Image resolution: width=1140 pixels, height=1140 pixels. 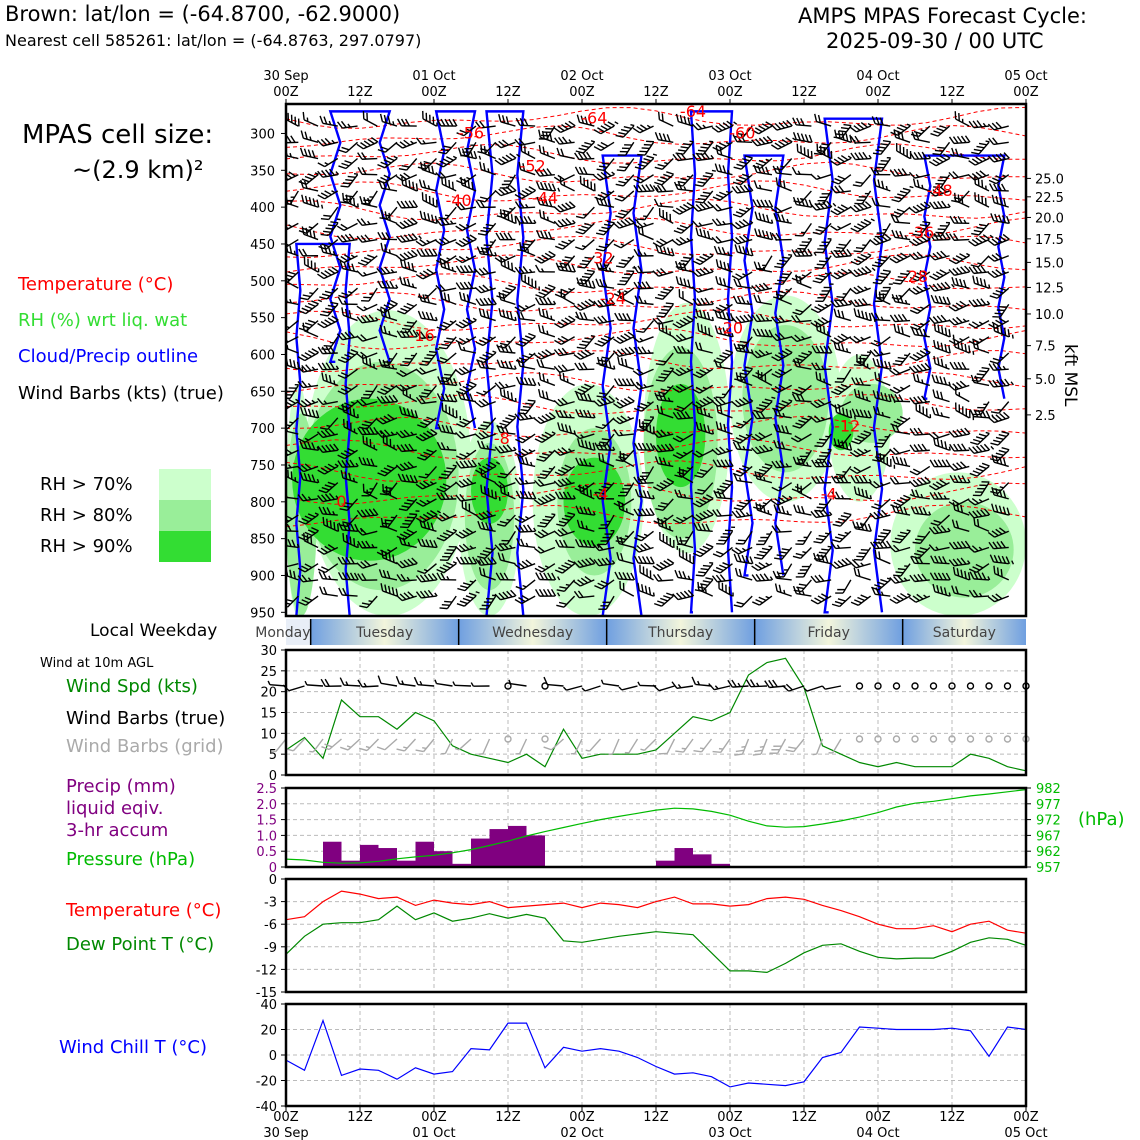 What do you see at coordinates (915, 276) in the screenshot?
I see `temperature-contour-label: -28` at bounding box center [915, 276].